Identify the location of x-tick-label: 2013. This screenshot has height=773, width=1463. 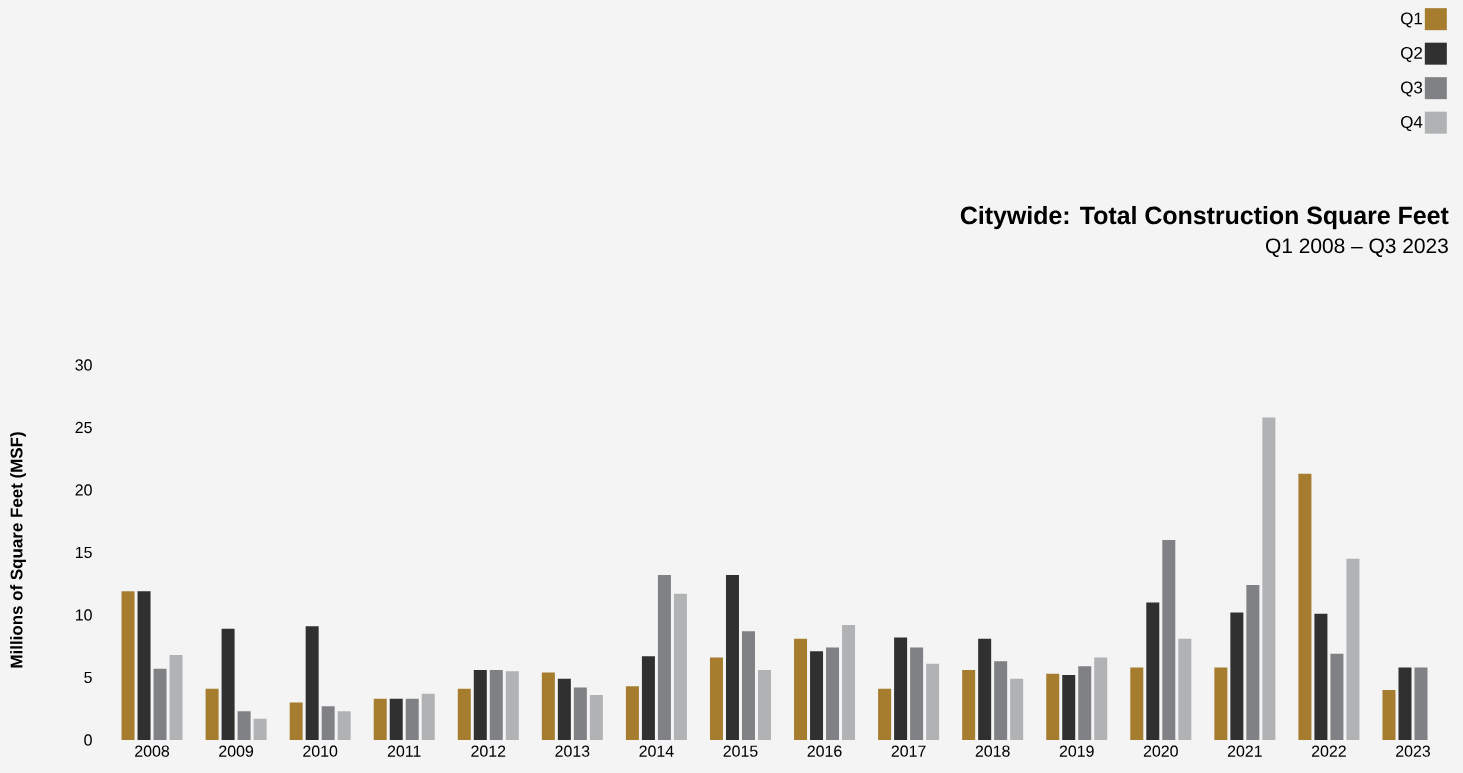
(572, 751).